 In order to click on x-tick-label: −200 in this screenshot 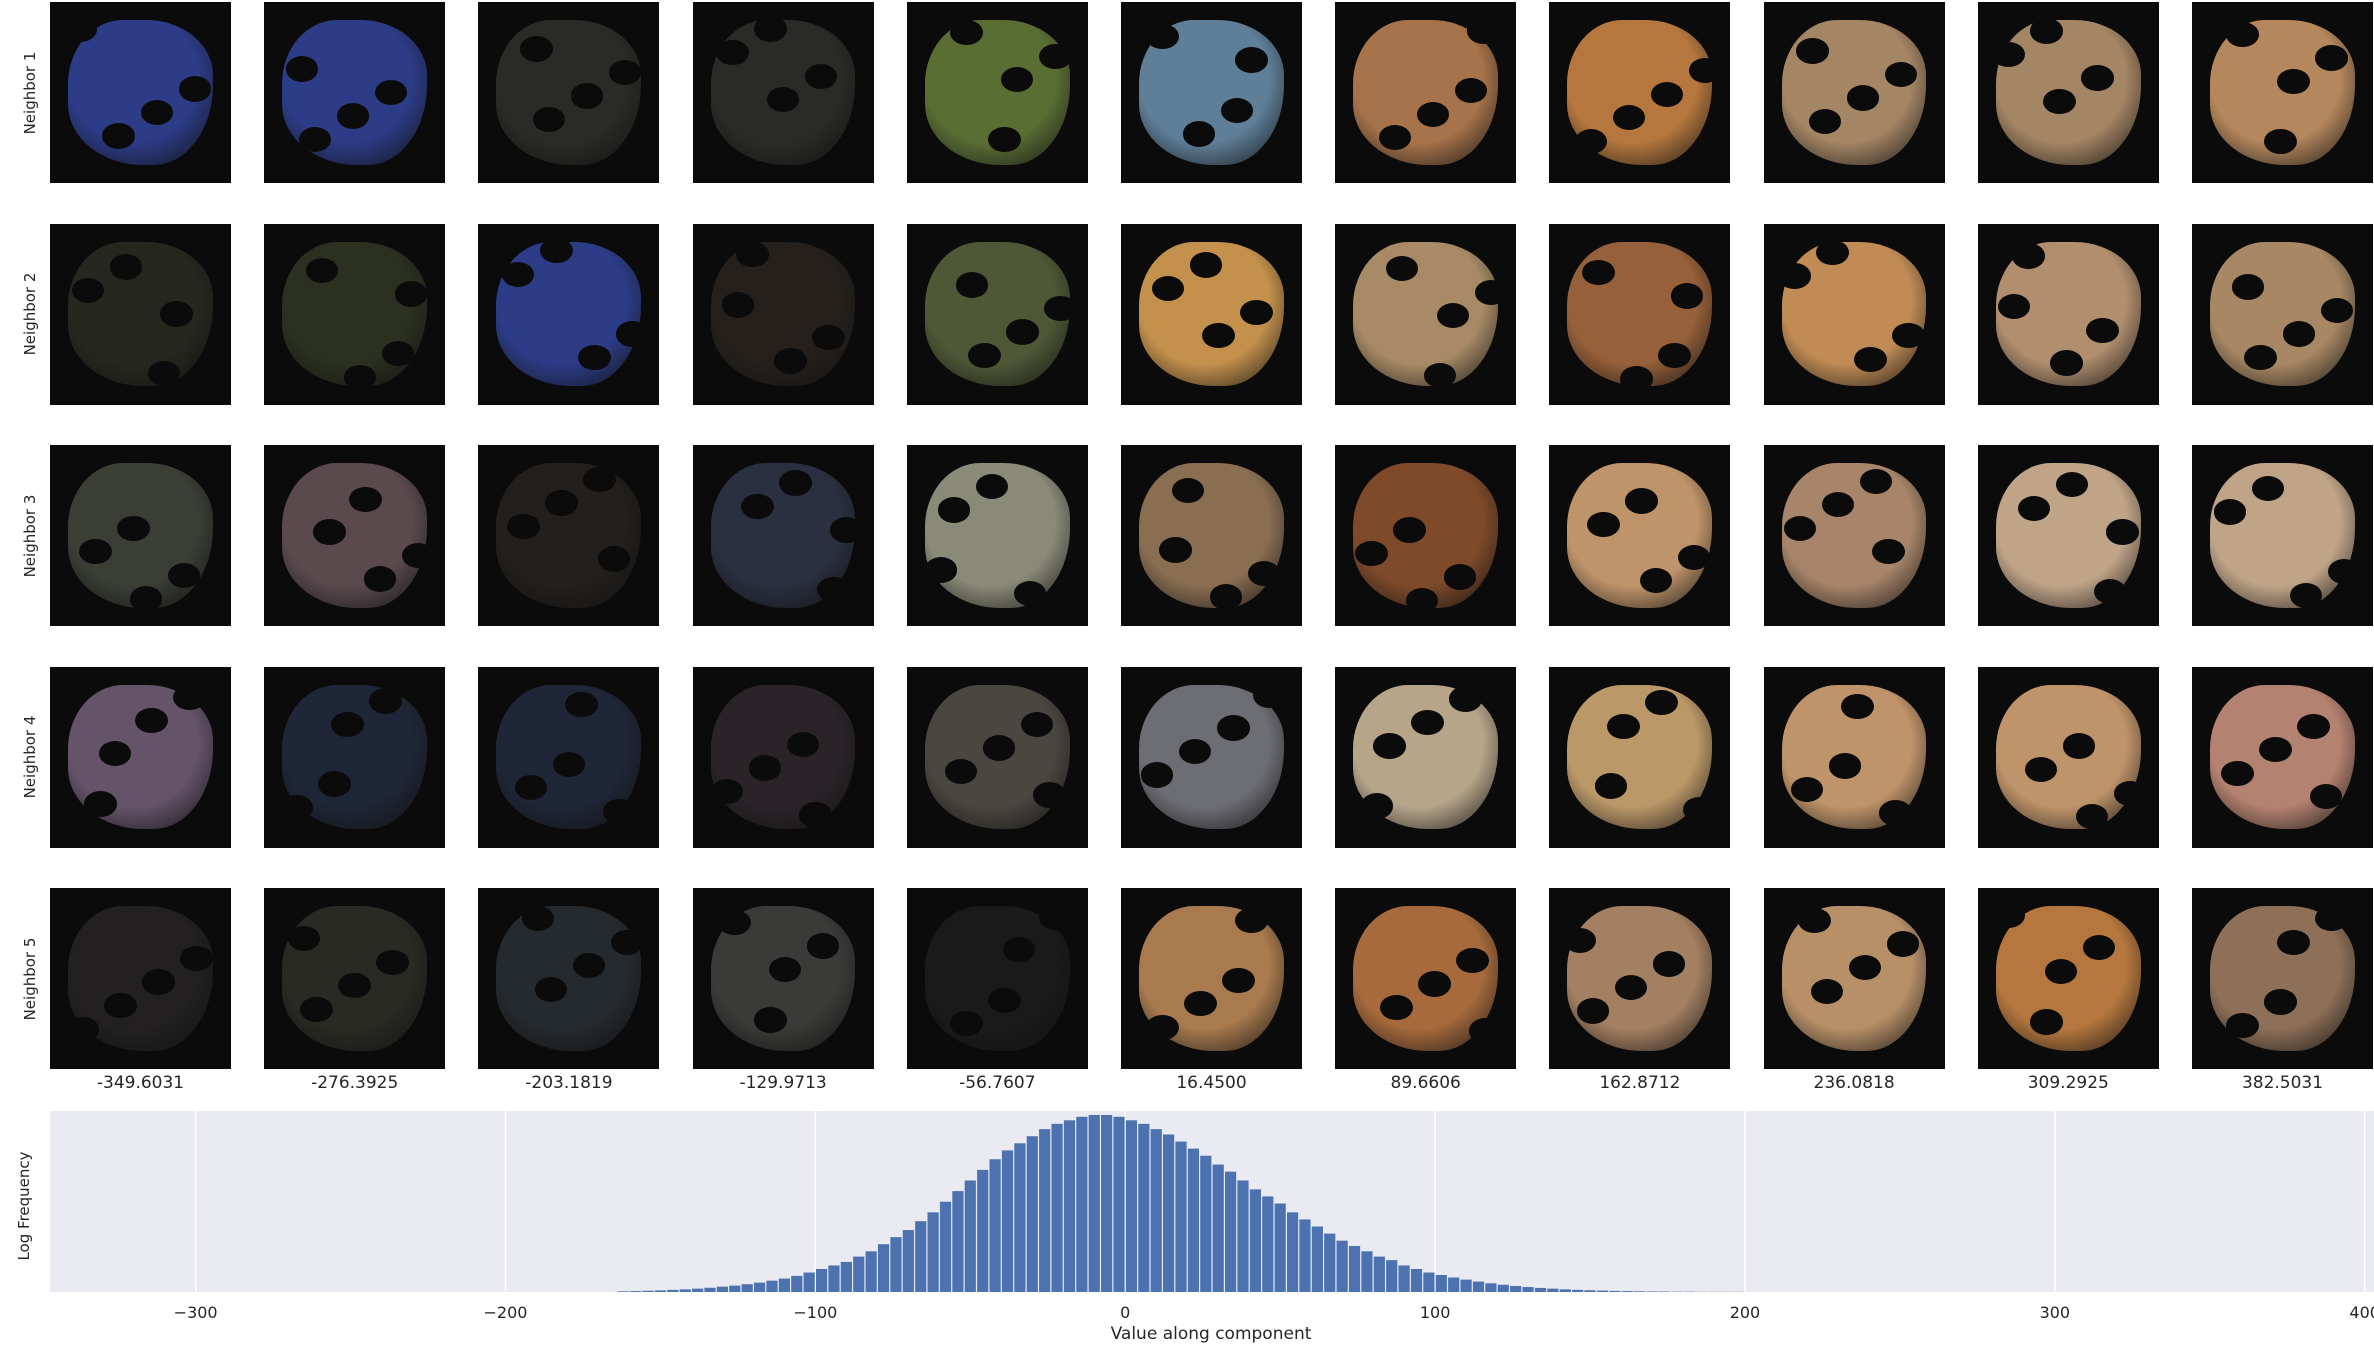, I will do `click(506, 1312)`.